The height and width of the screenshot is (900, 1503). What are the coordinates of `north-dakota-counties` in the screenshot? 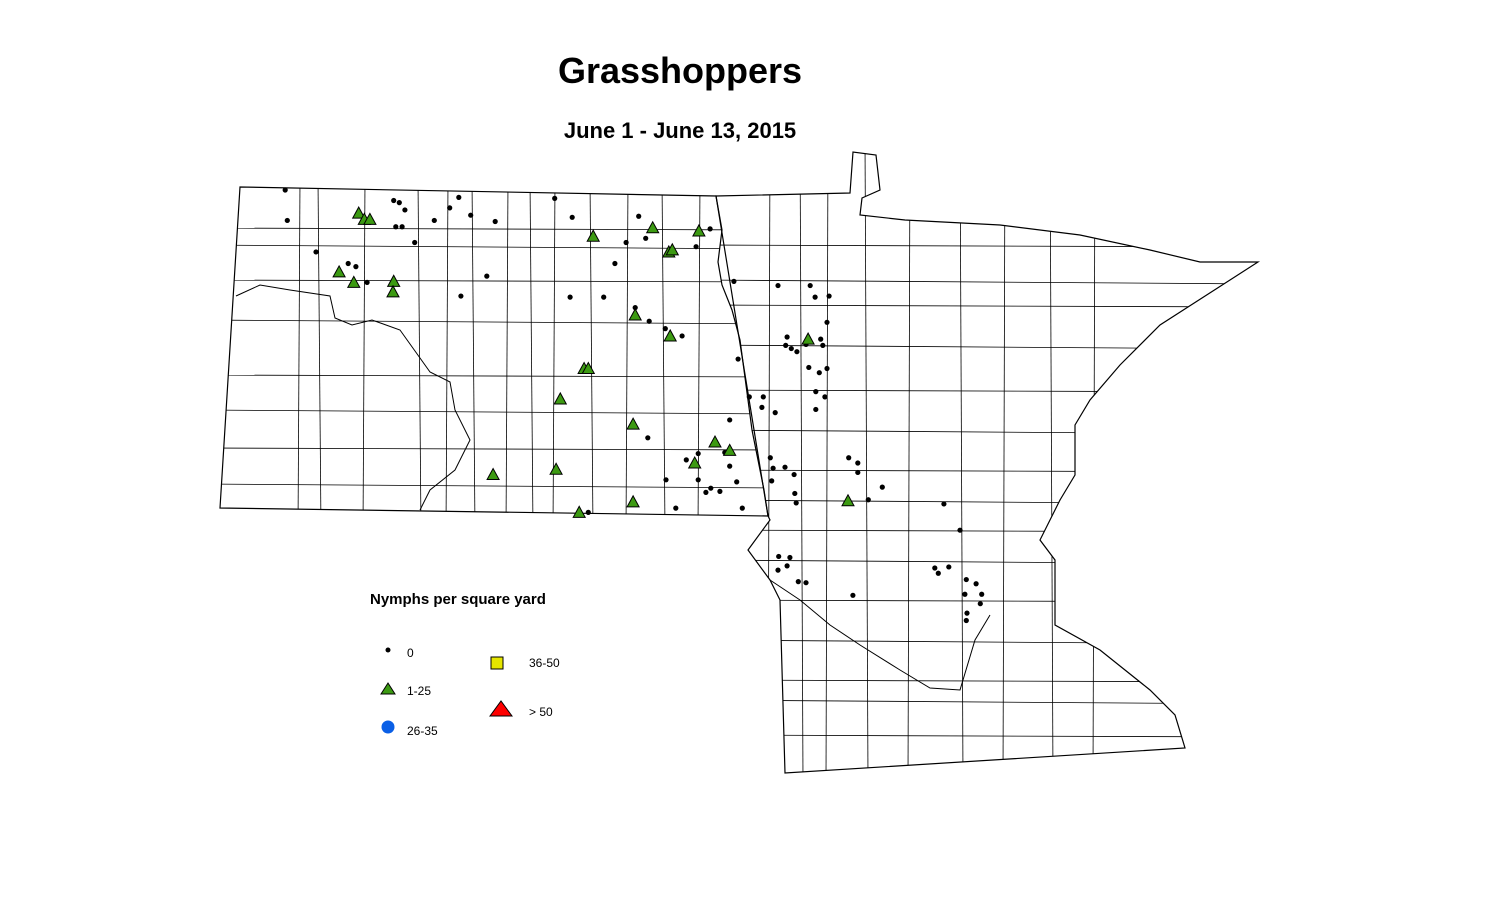 It's located at (494, 351).